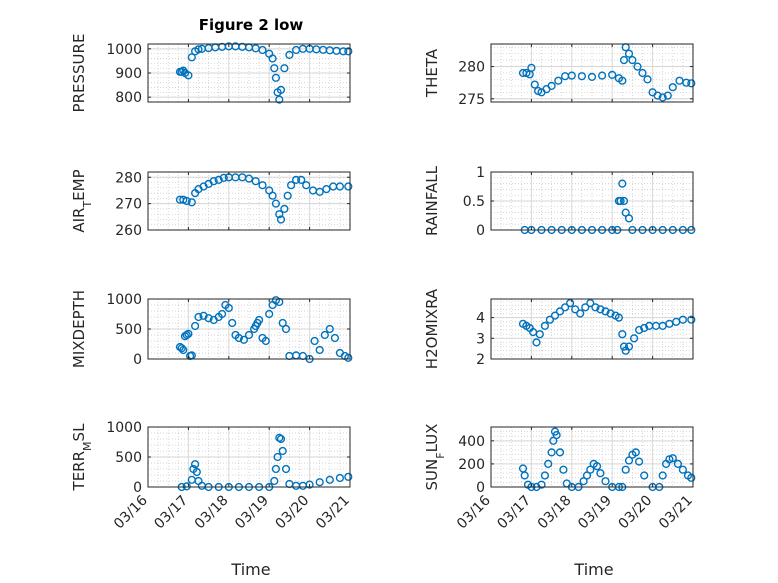 The height and width of the screenshot is (583, 778). I want to click on minor-grid, so click(249, 201).